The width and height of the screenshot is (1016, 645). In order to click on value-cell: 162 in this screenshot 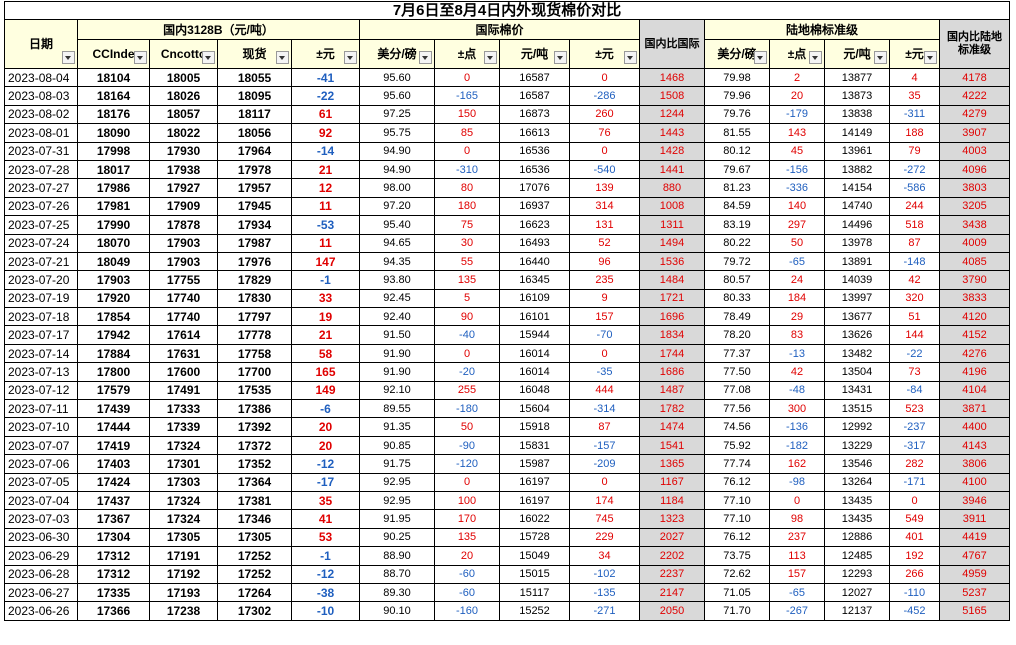, I will do `click(797, 464)`.